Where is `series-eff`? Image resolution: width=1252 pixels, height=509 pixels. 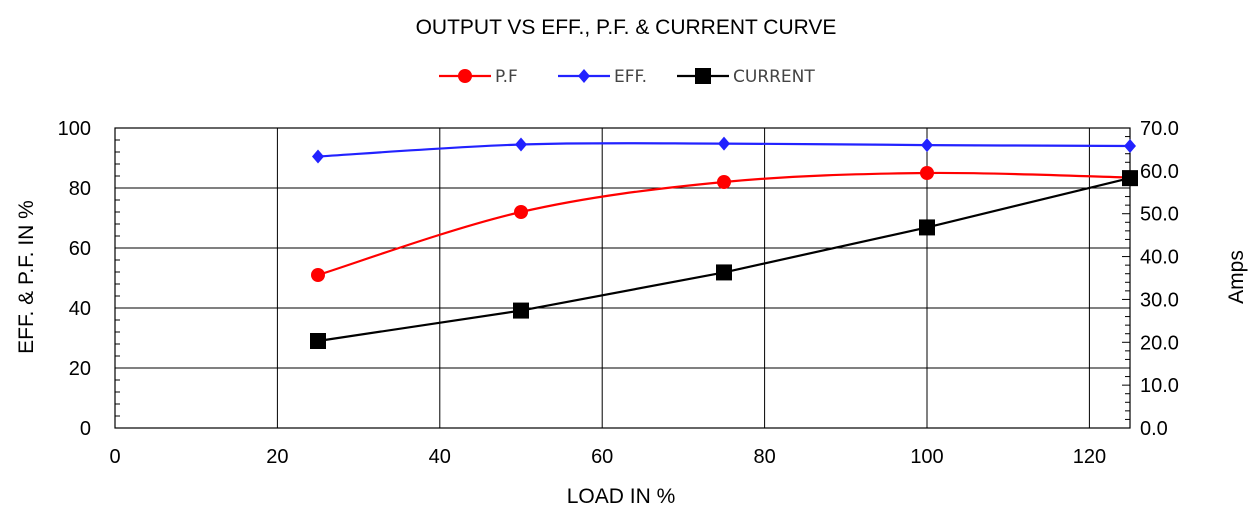 series-eff is located at coordinates (724, 150).